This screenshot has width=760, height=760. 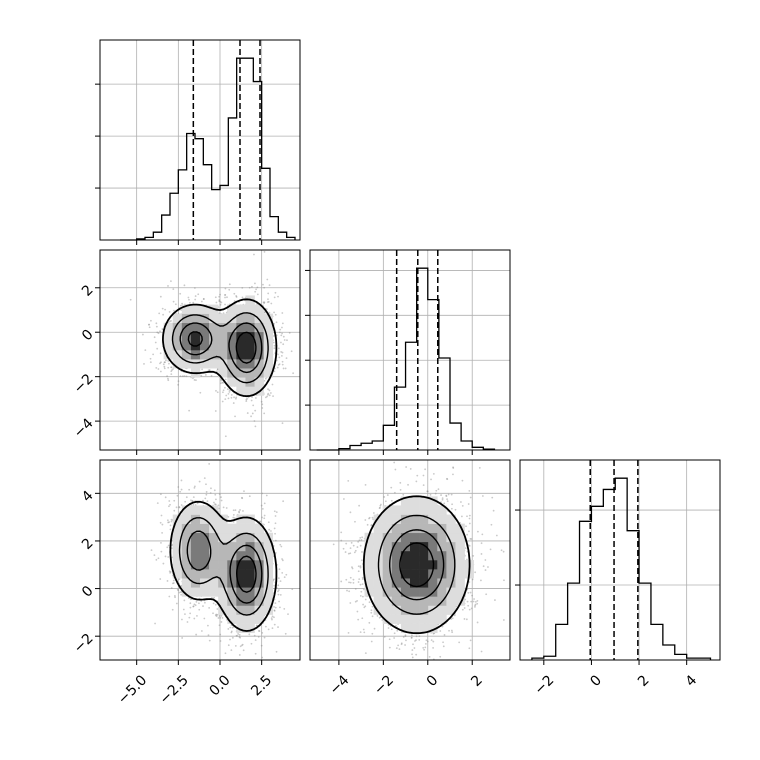 I want to click on scatter-var0-var2, so click(x=198, y=562).